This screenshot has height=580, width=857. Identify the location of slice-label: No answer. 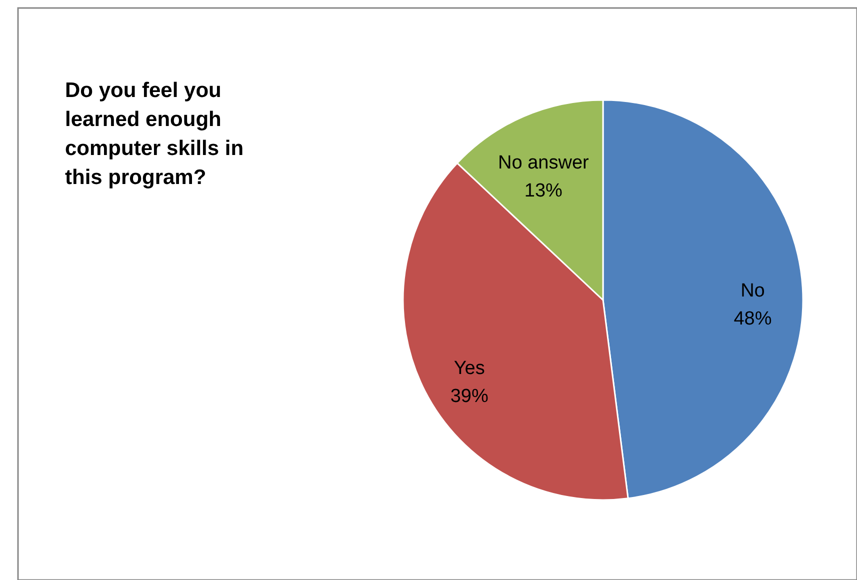
(544, 163).